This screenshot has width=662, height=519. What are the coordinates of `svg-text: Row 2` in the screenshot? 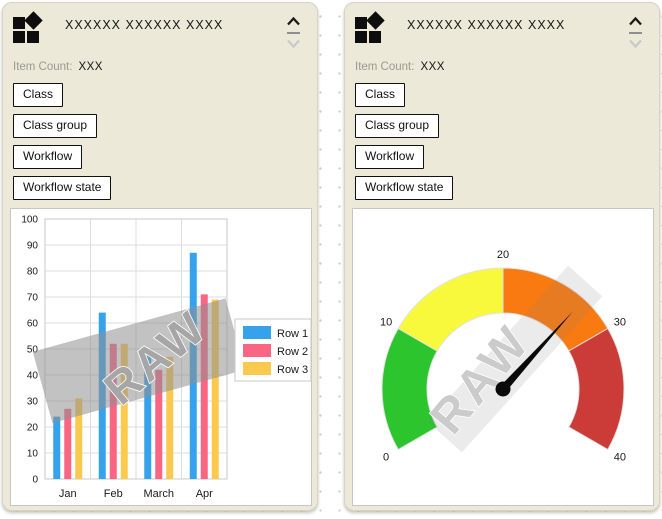 It's located at (292, 352).